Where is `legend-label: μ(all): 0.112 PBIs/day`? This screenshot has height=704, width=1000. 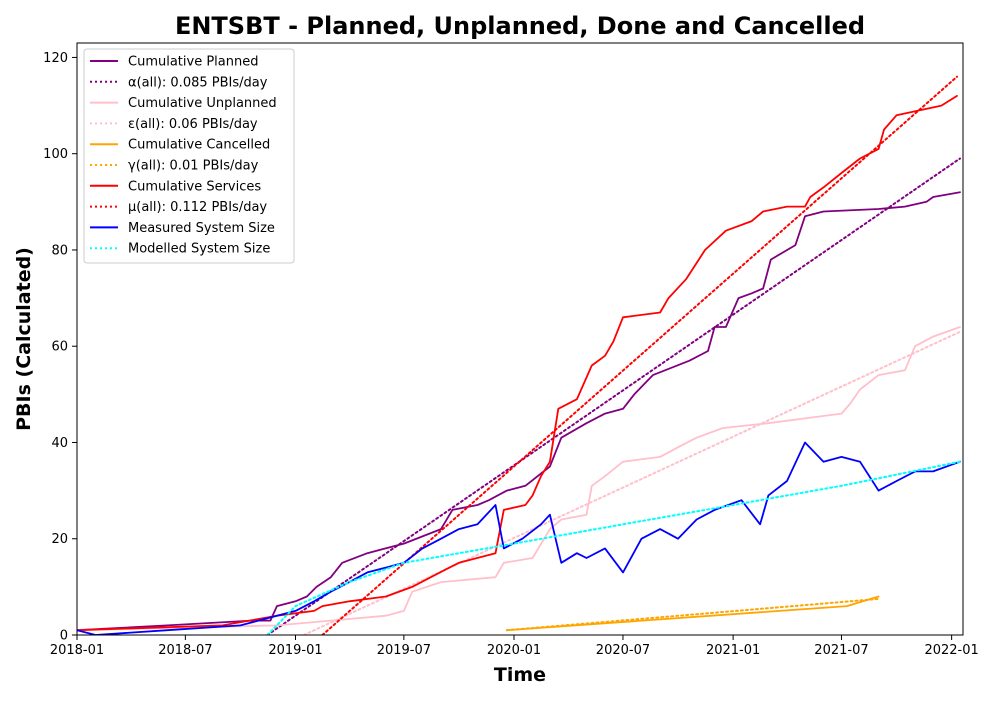 legend-label: μ(all): 0.112 PBIs/day is located at coordinates (197, 207).